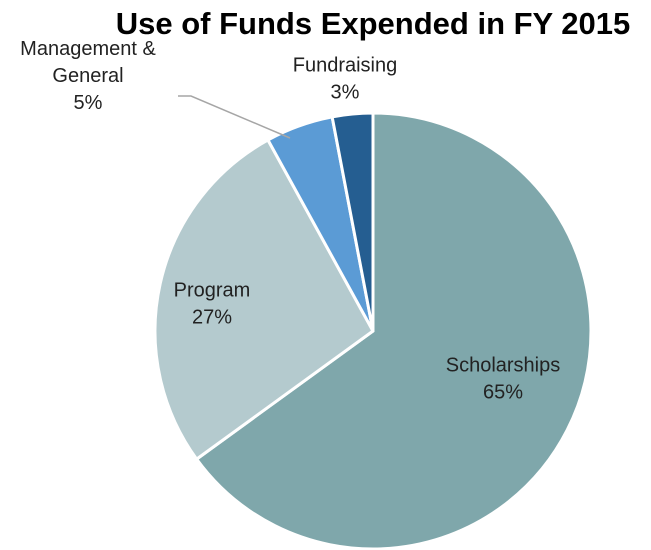 This screenshot has width=651, height=550. Describe the element at coordinates (212, 304) in the screenshot. I see `data-label-program: Program 27%` at that location.